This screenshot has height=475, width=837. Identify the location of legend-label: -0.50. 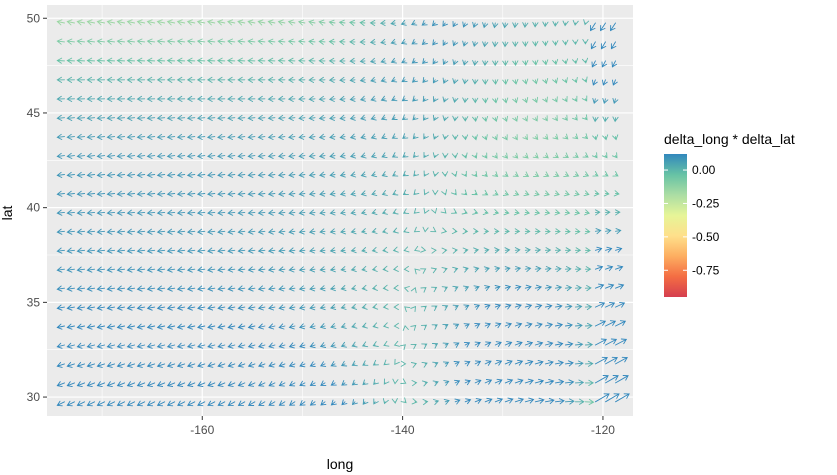
(706, 237).